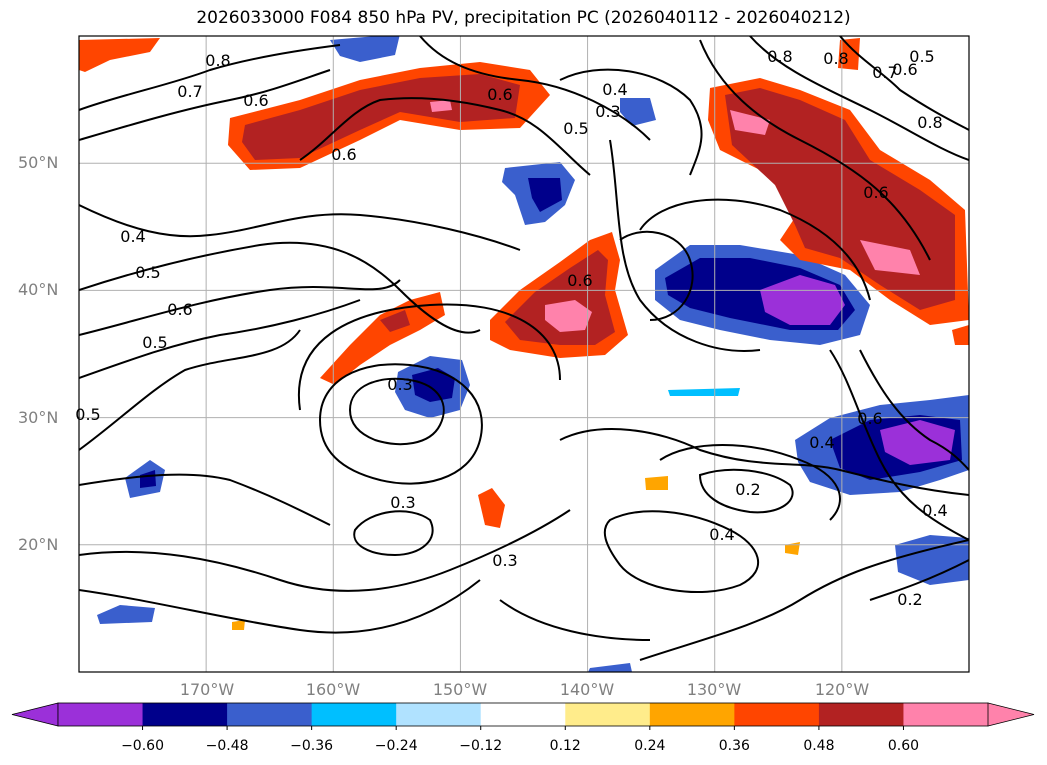 The image size is (1047, 765). What do you see at coordinates (714, 689) in the screenshot?
I see `lon-tick-130w: 130°W` at bounding box center [714, 689].